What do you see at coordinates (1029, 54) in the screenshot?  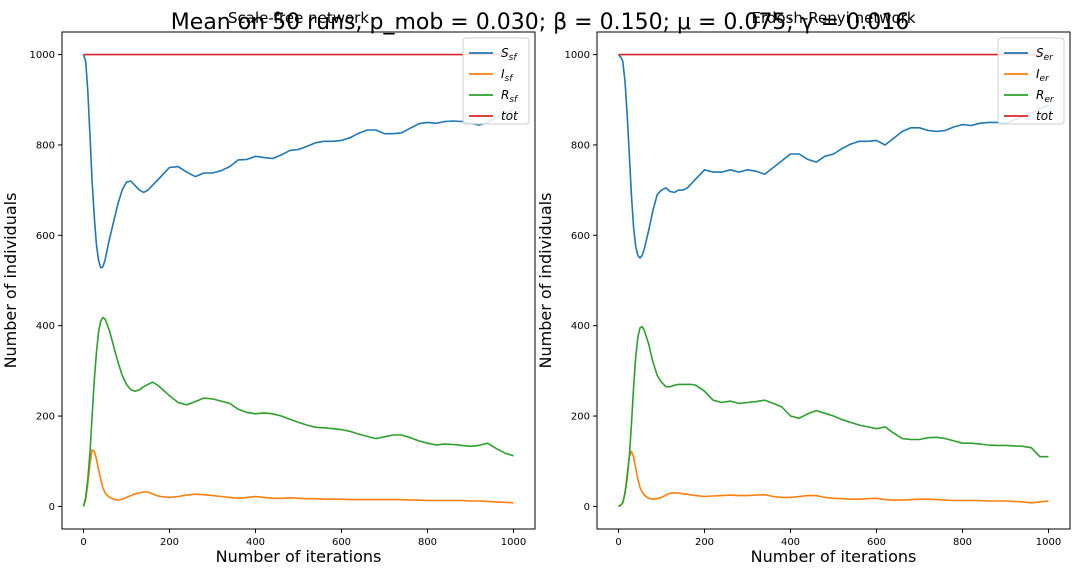 I see `legend-item-S-er: Ser` at bounding box center [1029, 54].